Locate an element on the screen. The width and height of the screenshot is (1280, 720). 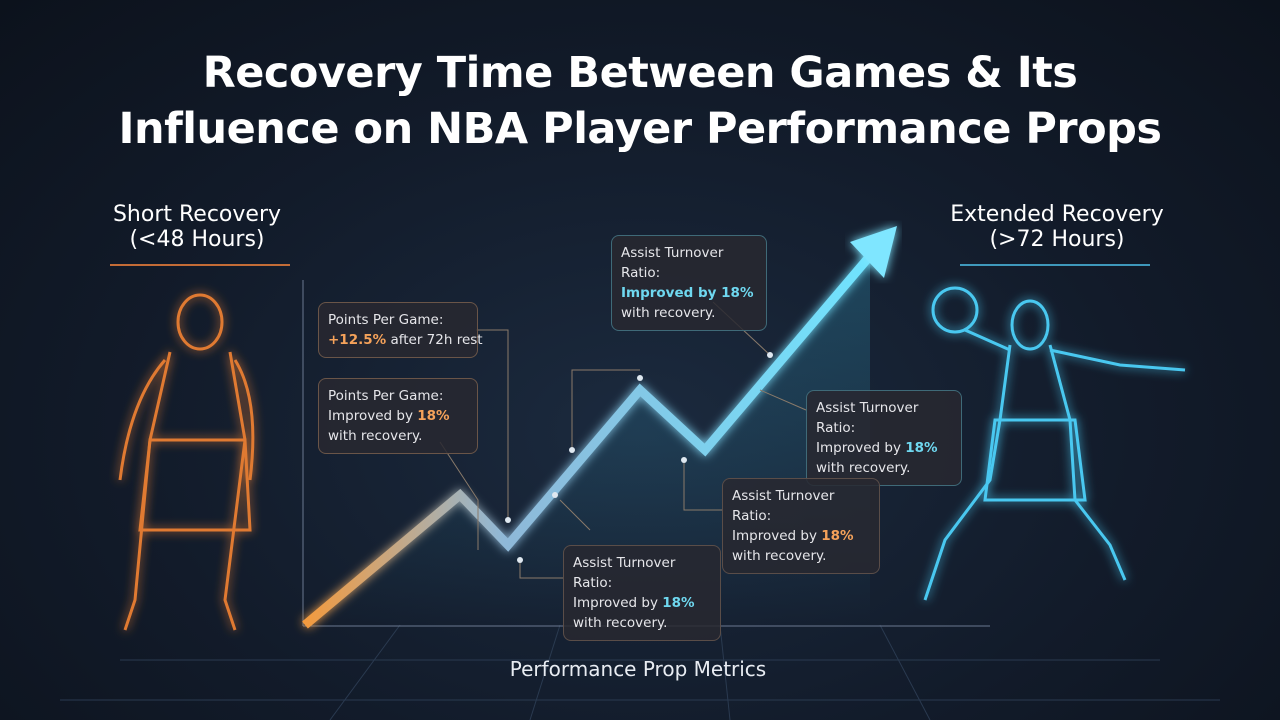
arrow-head is located at coordinates (873, 252).